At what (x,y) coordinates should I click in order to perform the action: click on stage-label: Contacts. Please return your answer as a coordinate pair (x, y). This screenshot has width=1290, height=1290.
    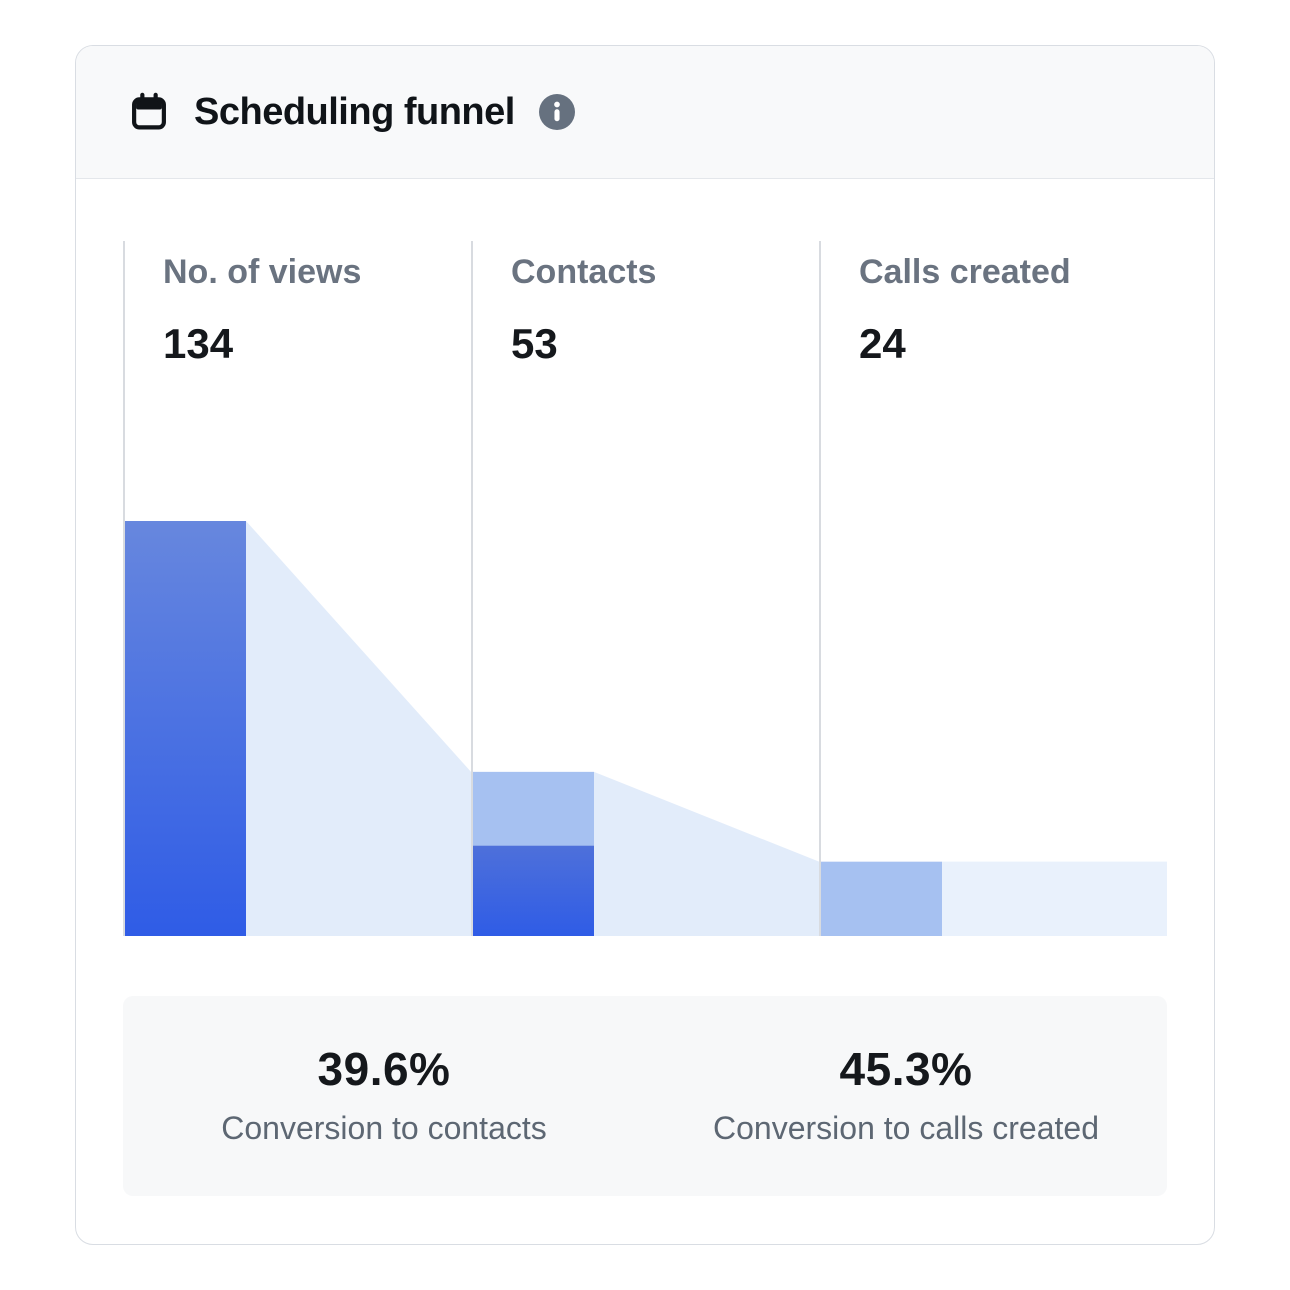
    Looking at the image, I should click on (584, 272).